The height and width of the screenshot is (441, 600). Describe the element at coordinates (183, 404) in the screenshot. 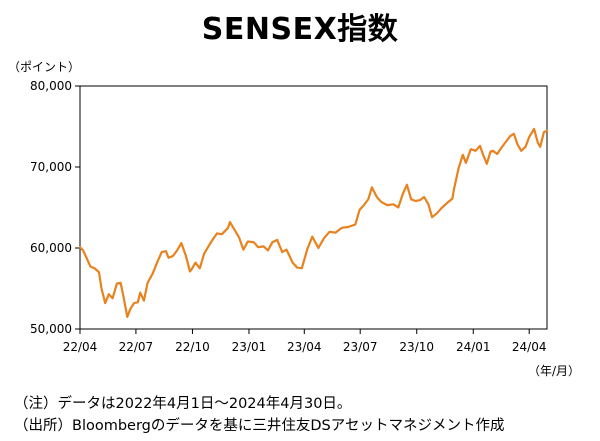

I see `footnote-period: （注）データは2022年4月1日～2024年4月30日。` at that location.